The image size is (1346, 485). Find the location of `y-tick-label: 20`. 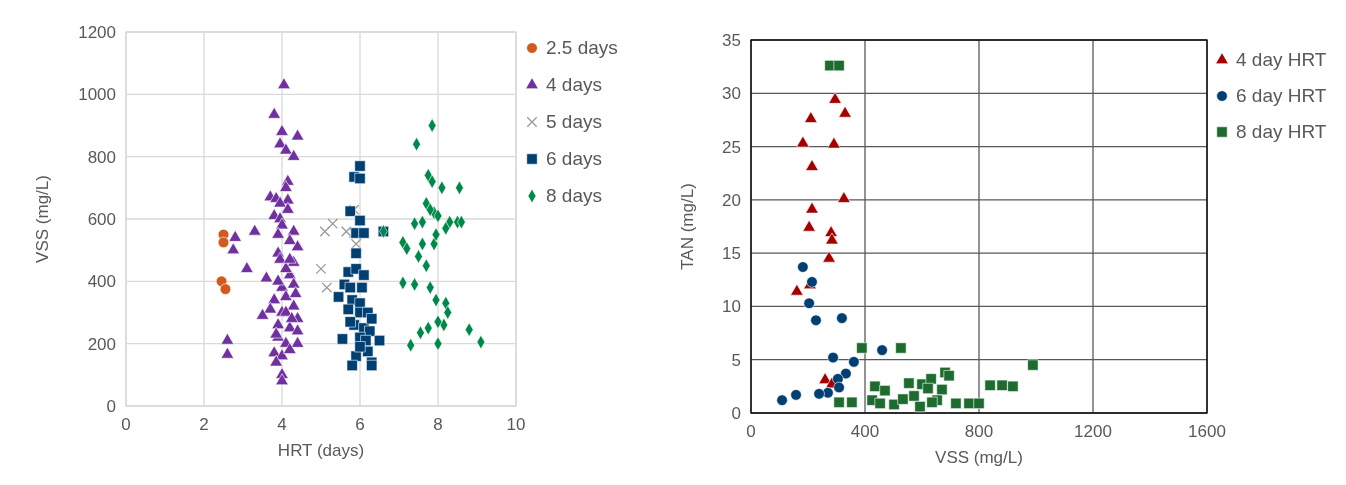

y-tick-label: 20 is located at coordinates (731, 200).